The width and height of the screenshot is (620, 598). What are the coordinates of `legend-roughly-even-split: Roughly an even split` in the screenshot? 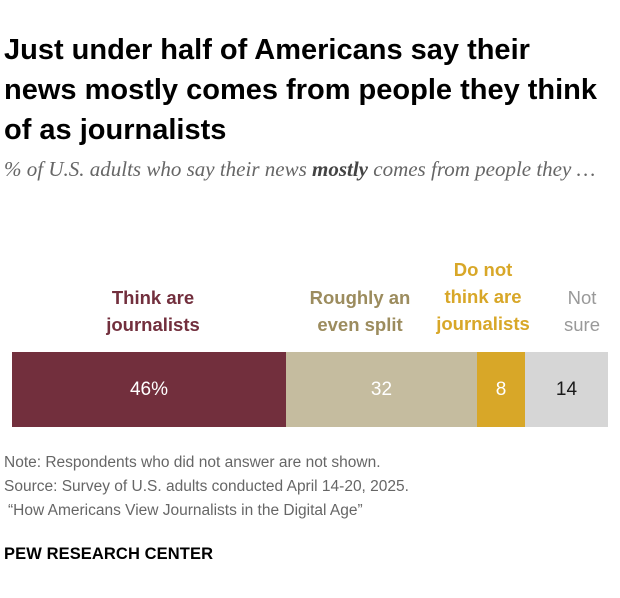 It's located at (360, 311).